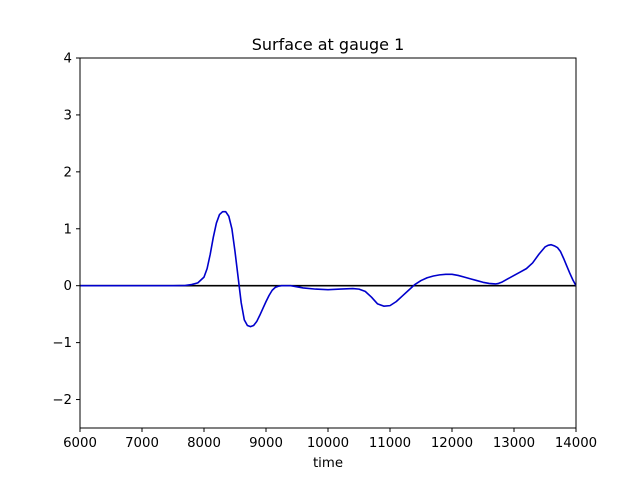 This screenshot has width=640, height=480. What do you see at coordinates (62, 343) in the screenshot?
I see `y-tick-label: −1` at bounding box center [62, 343].